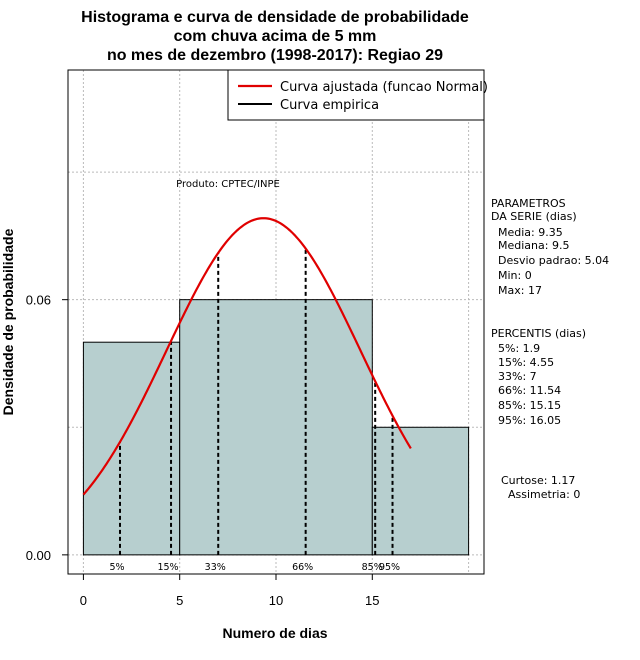  I want to click on x-axis-label: Numero de dias, so click(274, 633).